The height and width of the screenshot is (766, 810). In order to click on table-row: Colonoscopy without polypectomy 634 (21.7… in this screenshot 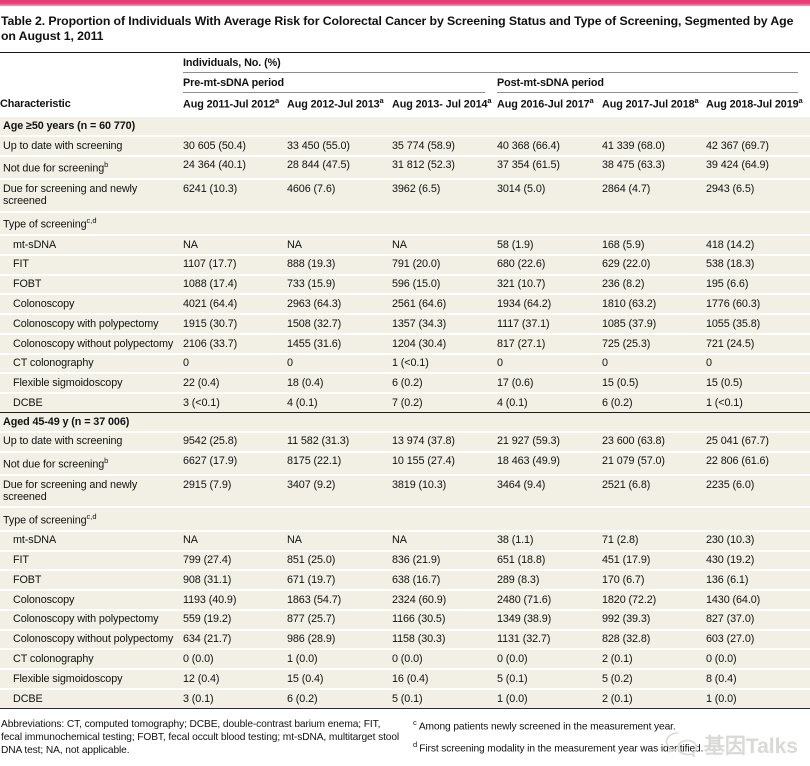, I will do `click(405, 639)`.